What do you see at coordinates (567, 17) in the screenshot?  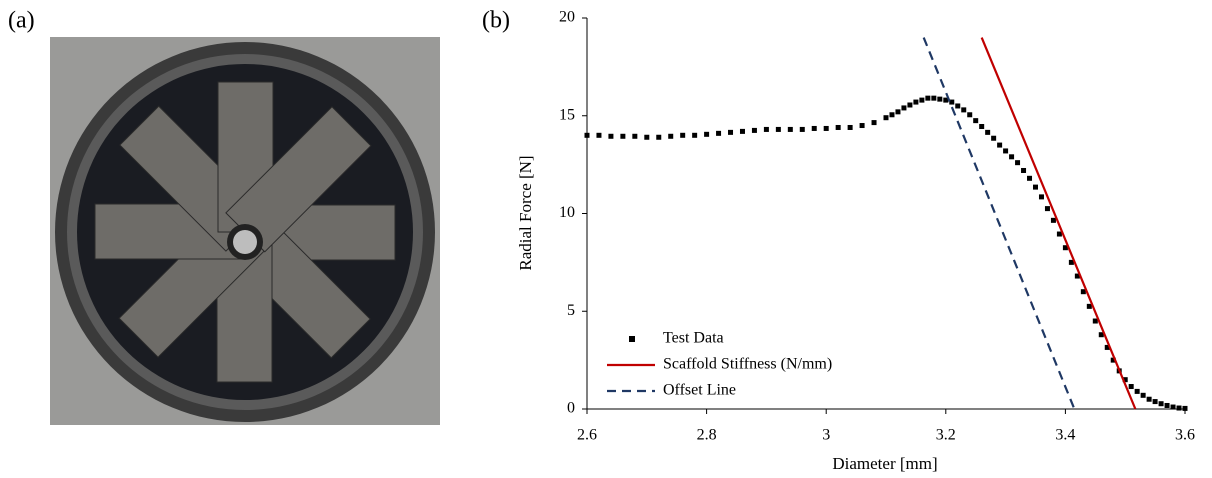 I see `y-tick-label: 20` at bounding box center [567, 17].